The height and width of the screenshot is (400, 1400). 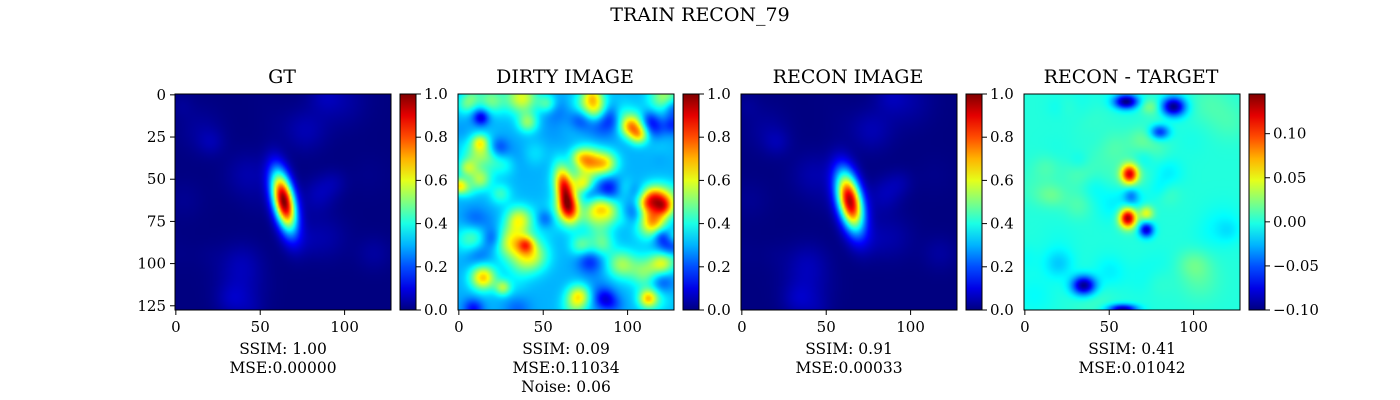 I want to click on y-tick-label: 75, so click(x=156, y=221).